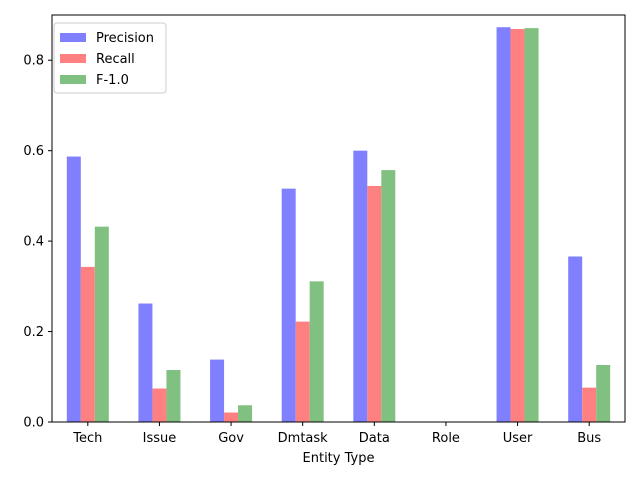 This screenshot has width=640, height=480. What do you see at coordinates (145, 362) in the screenshot?
I see `bar-precision-issue` at bounding box center [145, 362].